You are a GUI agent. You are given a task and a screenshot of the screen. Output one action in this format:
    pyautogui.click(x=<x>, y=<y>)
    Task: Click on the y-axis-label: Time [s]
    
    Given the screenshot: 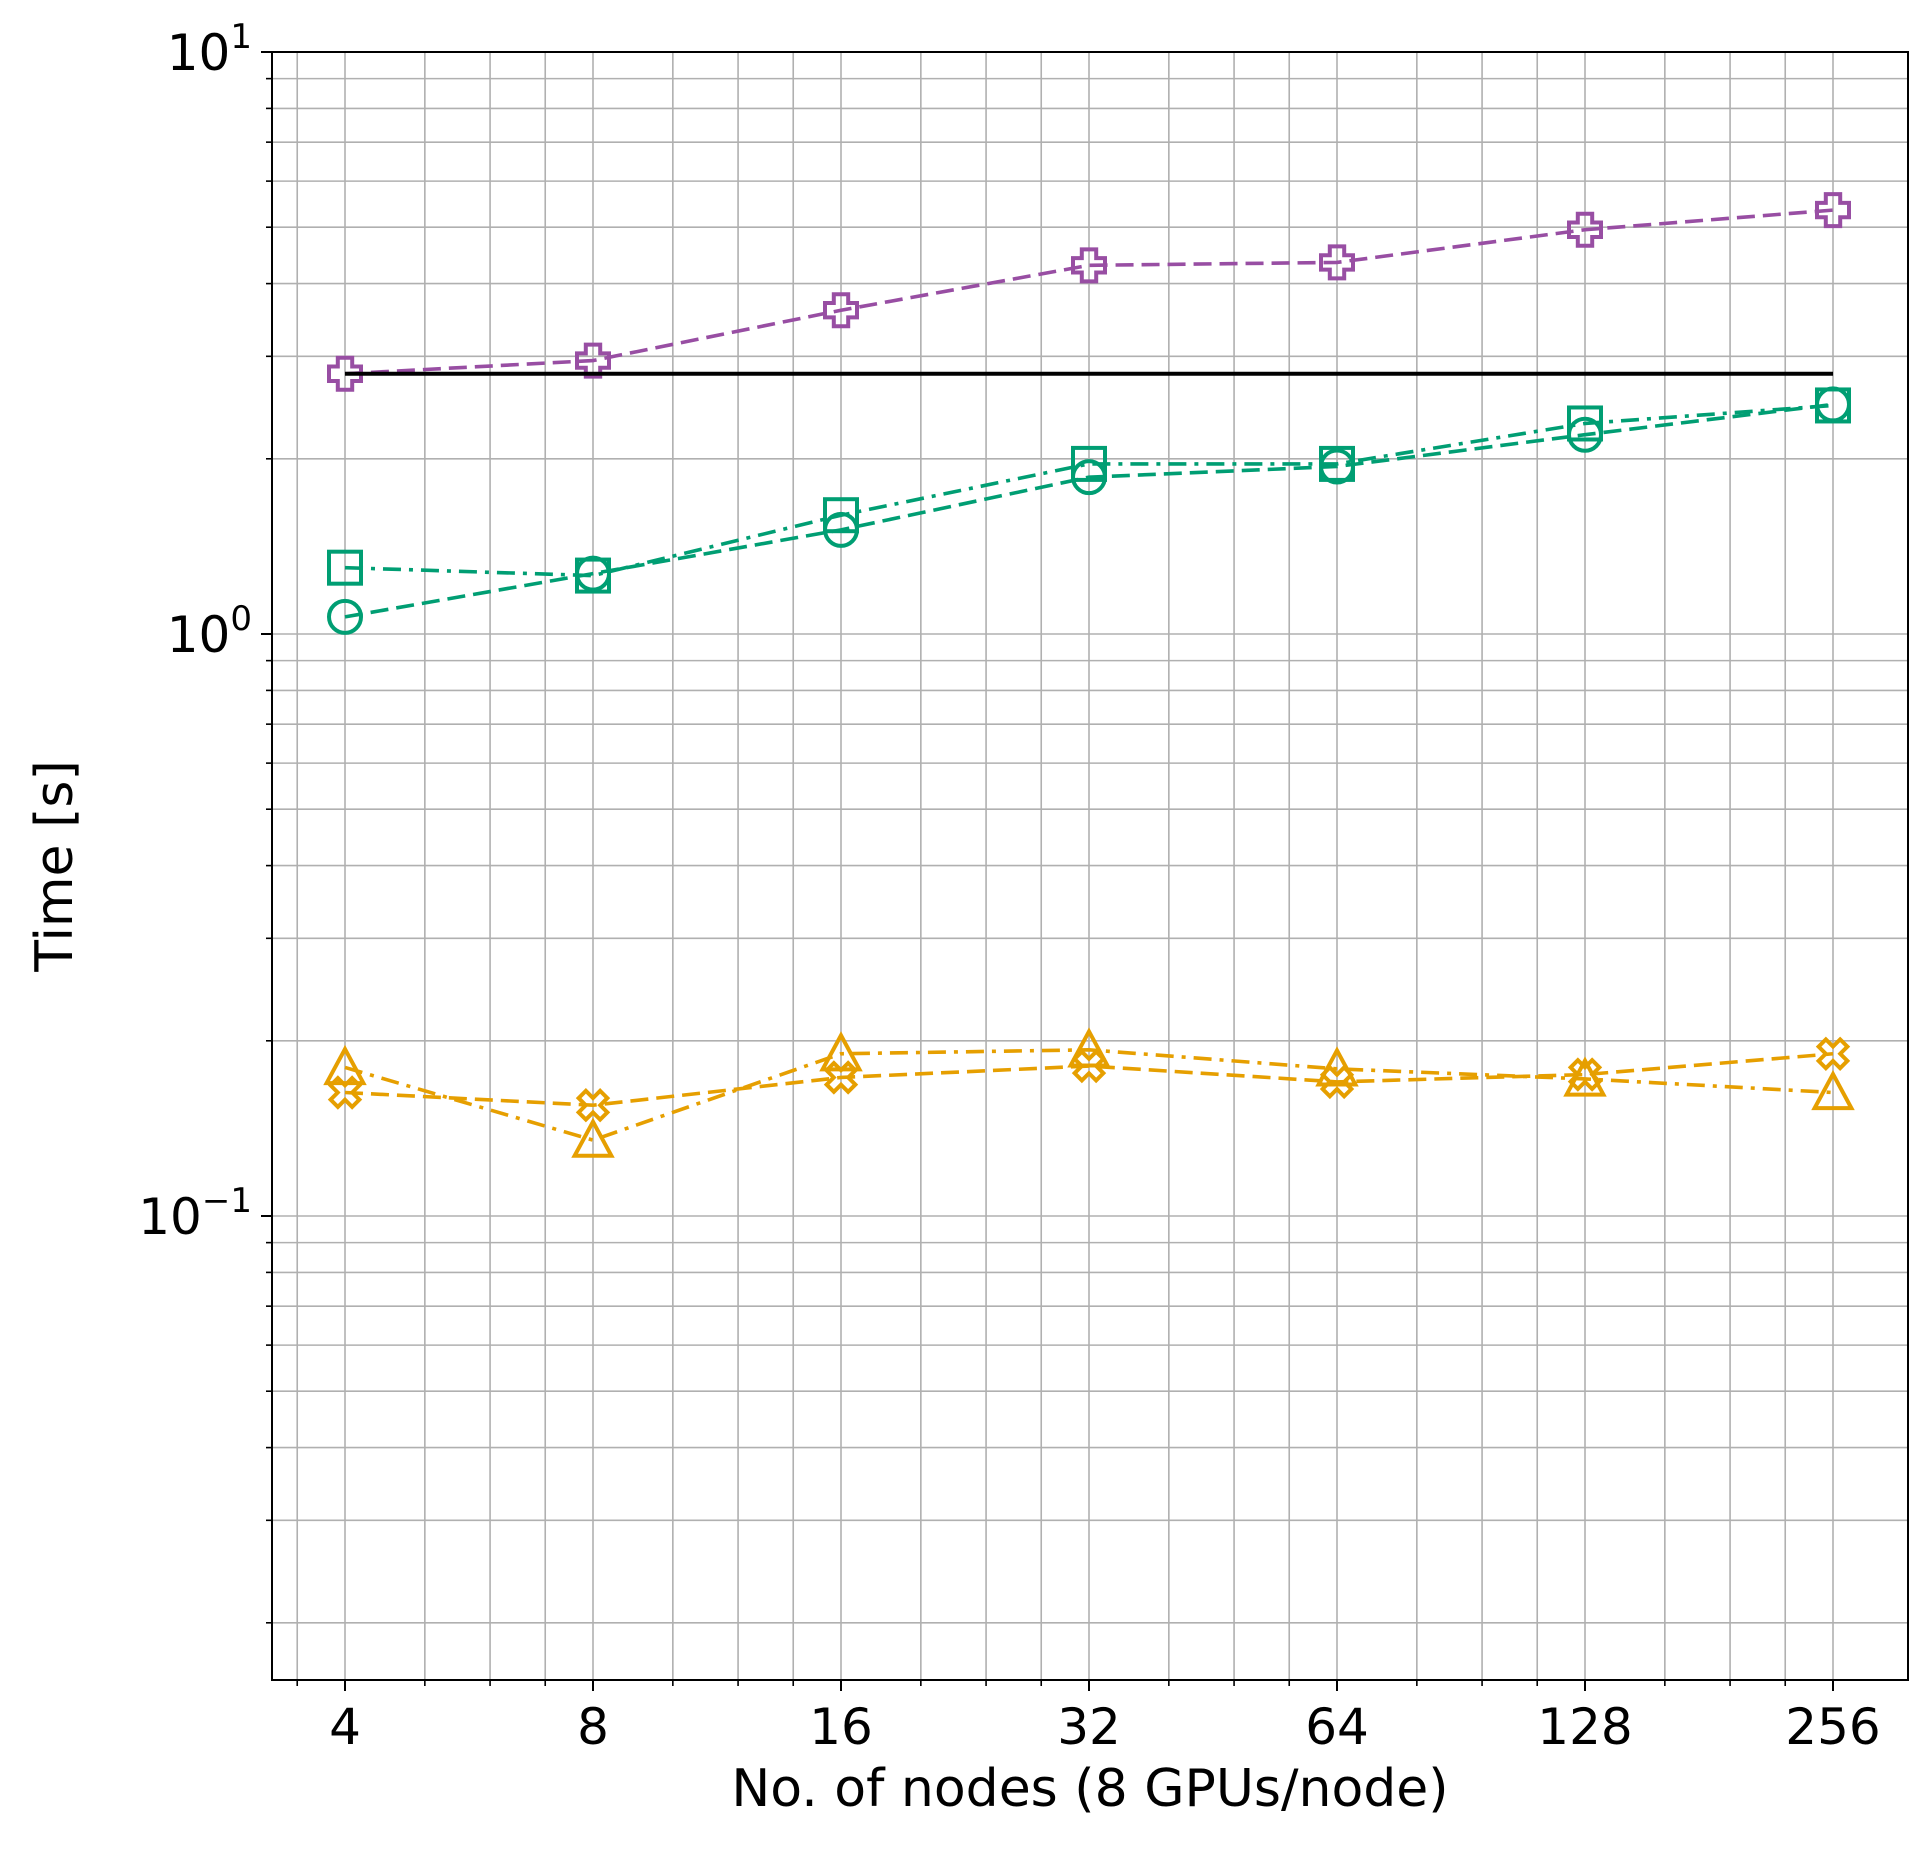 What is the action you would take?
    pyautogui.click(x=55, y=866)
    